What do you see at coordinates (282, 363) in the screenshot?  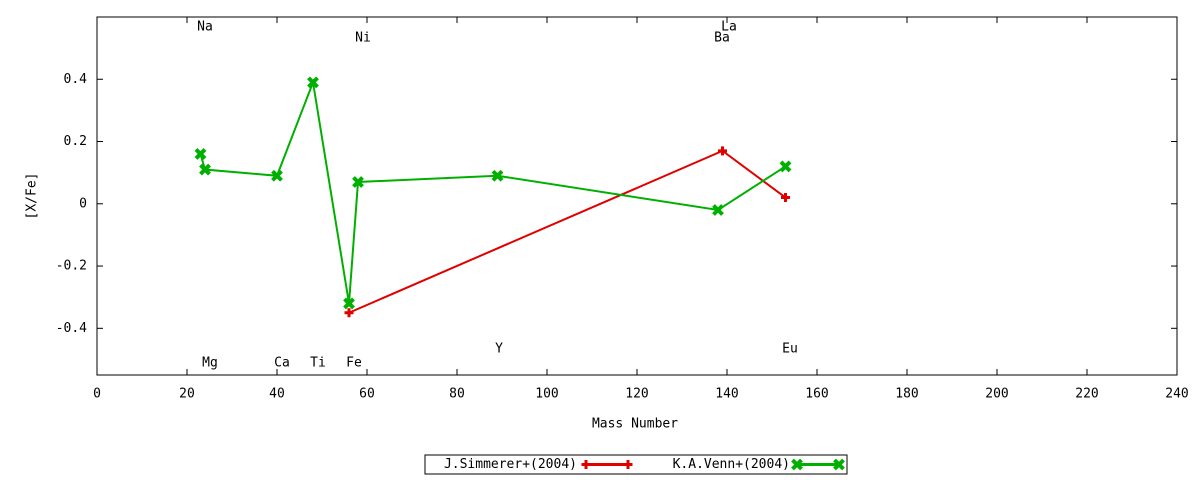 I see `element-label: Ca` at bounding box center [282, 363].